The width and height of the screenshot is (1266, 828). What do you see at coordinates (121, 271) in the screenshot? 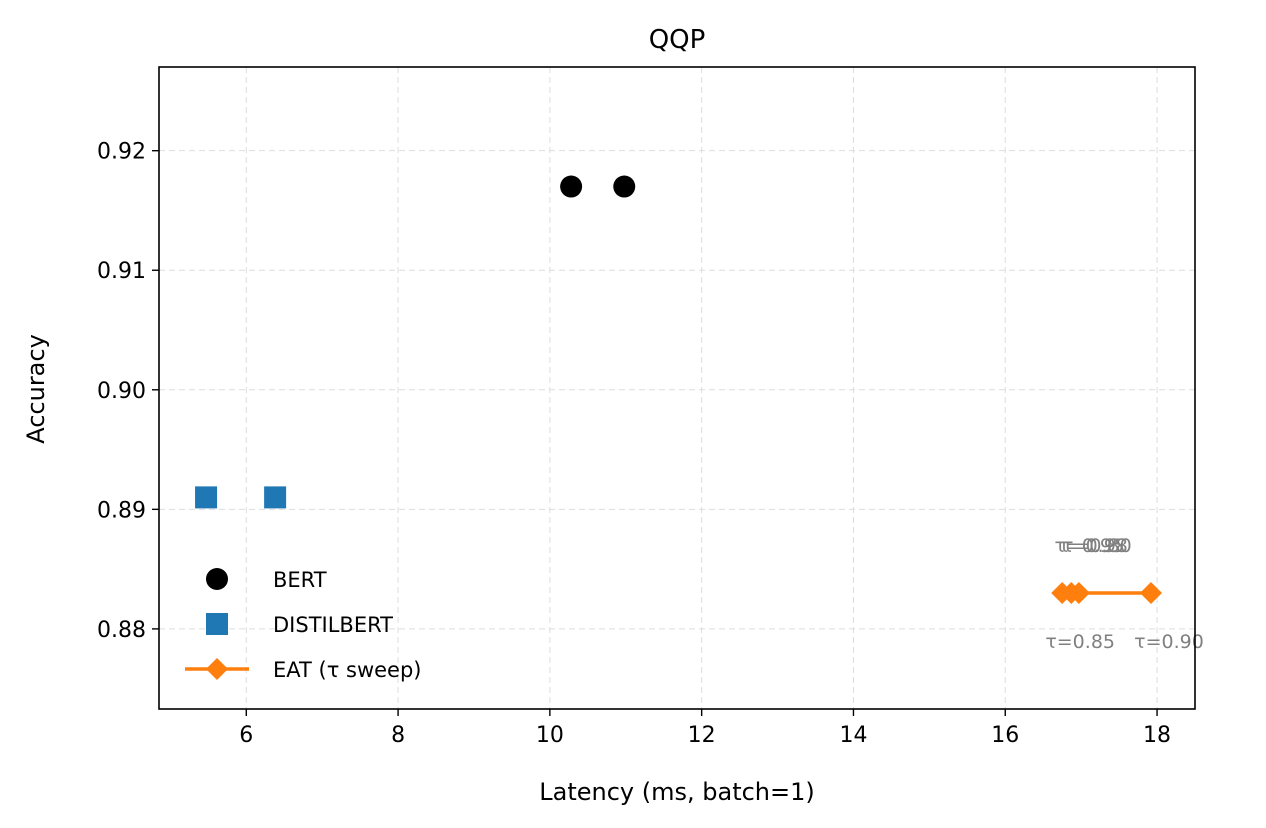
I see `y-tick-label: 0.91` at bounding box center [121, 271].